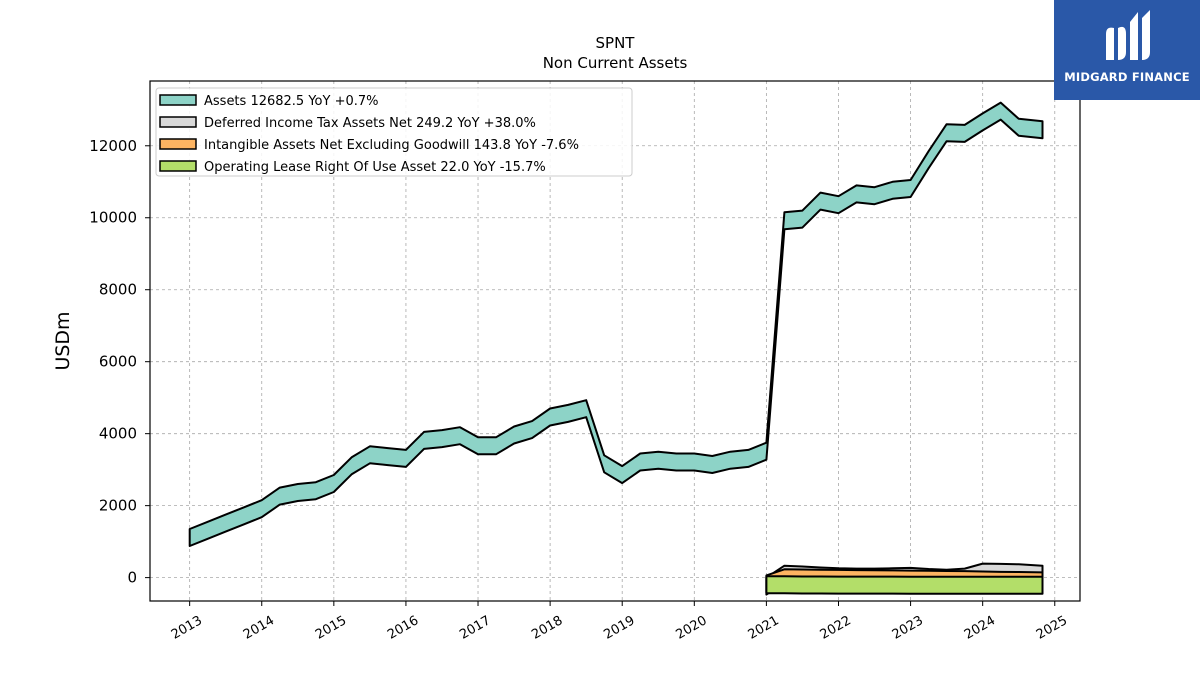  I want to click on y-tick-label: 8000, so click(118, 290).